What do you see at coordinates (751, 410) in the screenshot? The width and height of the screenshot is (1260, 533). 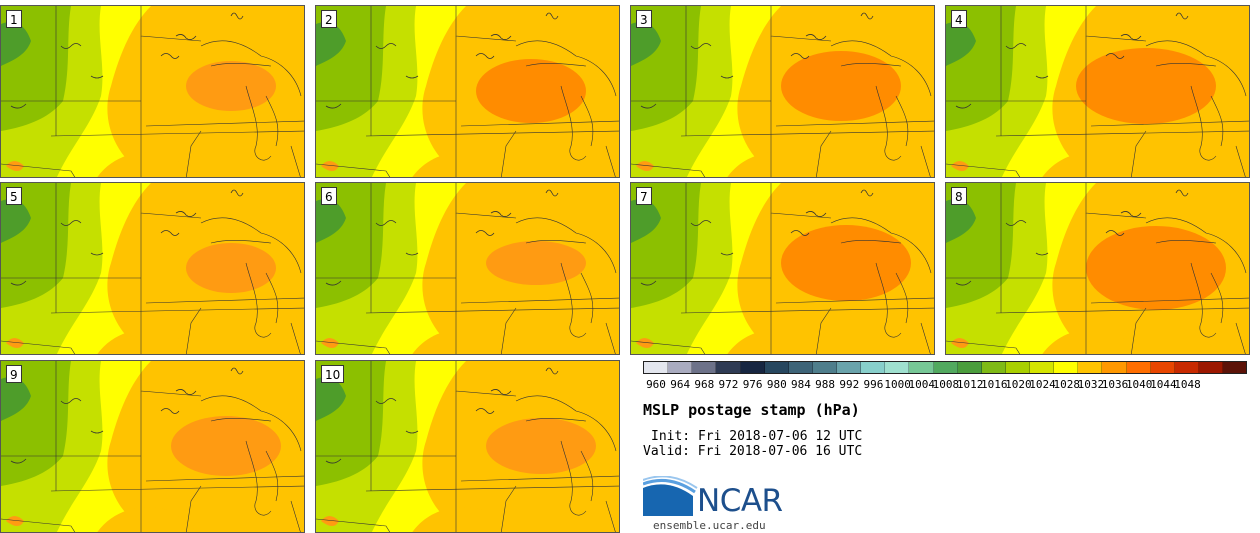 I see `figure-title: MSLP postage stamp (hPa)` at bounding box center [751, 410].